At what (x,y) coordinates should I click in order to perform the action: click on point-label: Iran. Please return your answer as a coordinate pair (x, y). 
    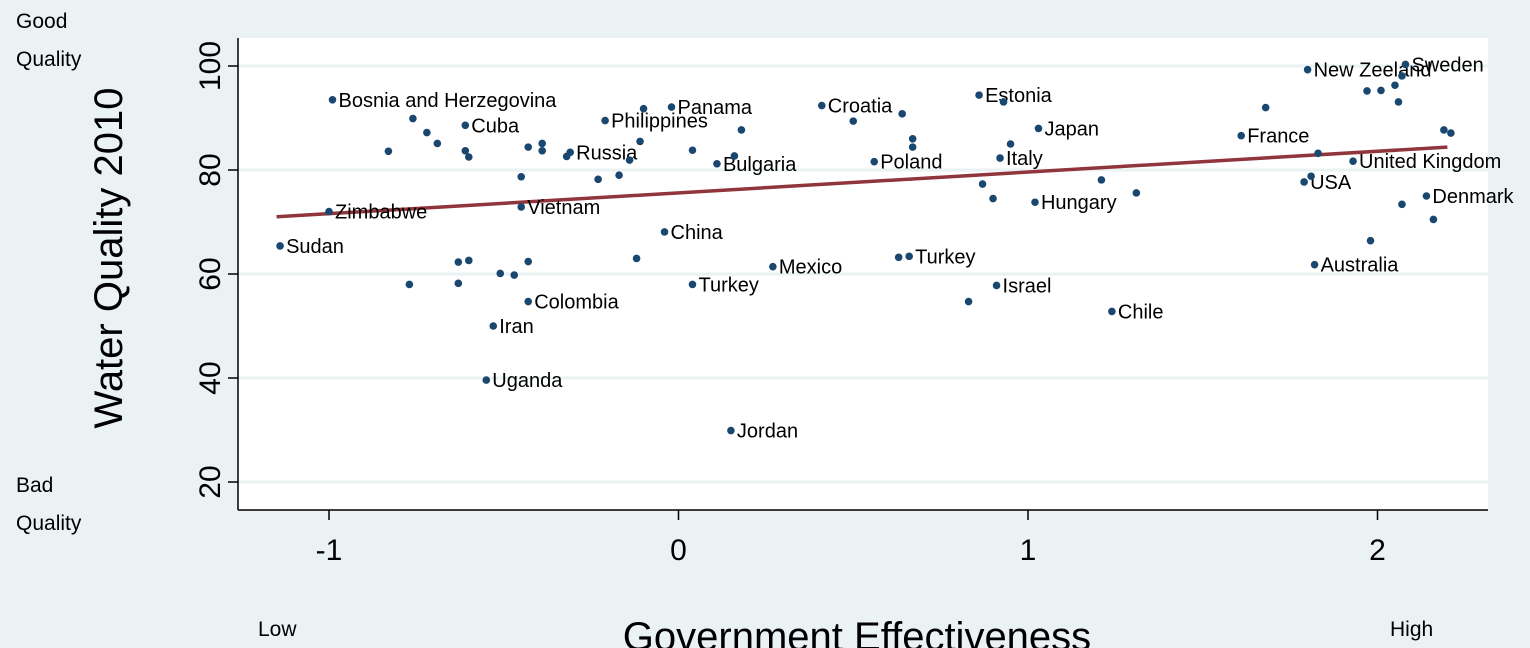
    Looking at the image, I should click on (516, 327).